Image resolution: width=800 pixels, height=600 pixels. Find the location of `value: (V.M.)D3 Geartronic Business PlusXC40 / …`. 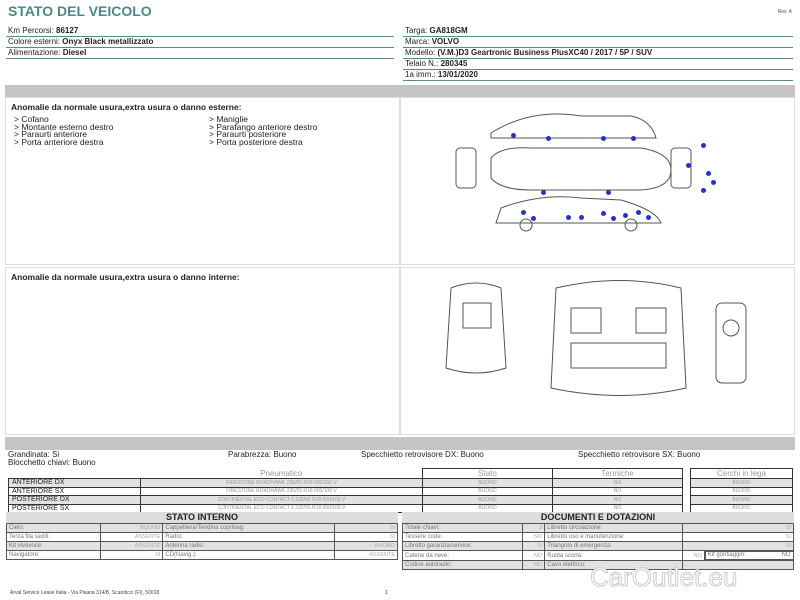

value: (V.M.)D3 Geartronic Business PlusXC40 / … is located at coordinates (545, 52).